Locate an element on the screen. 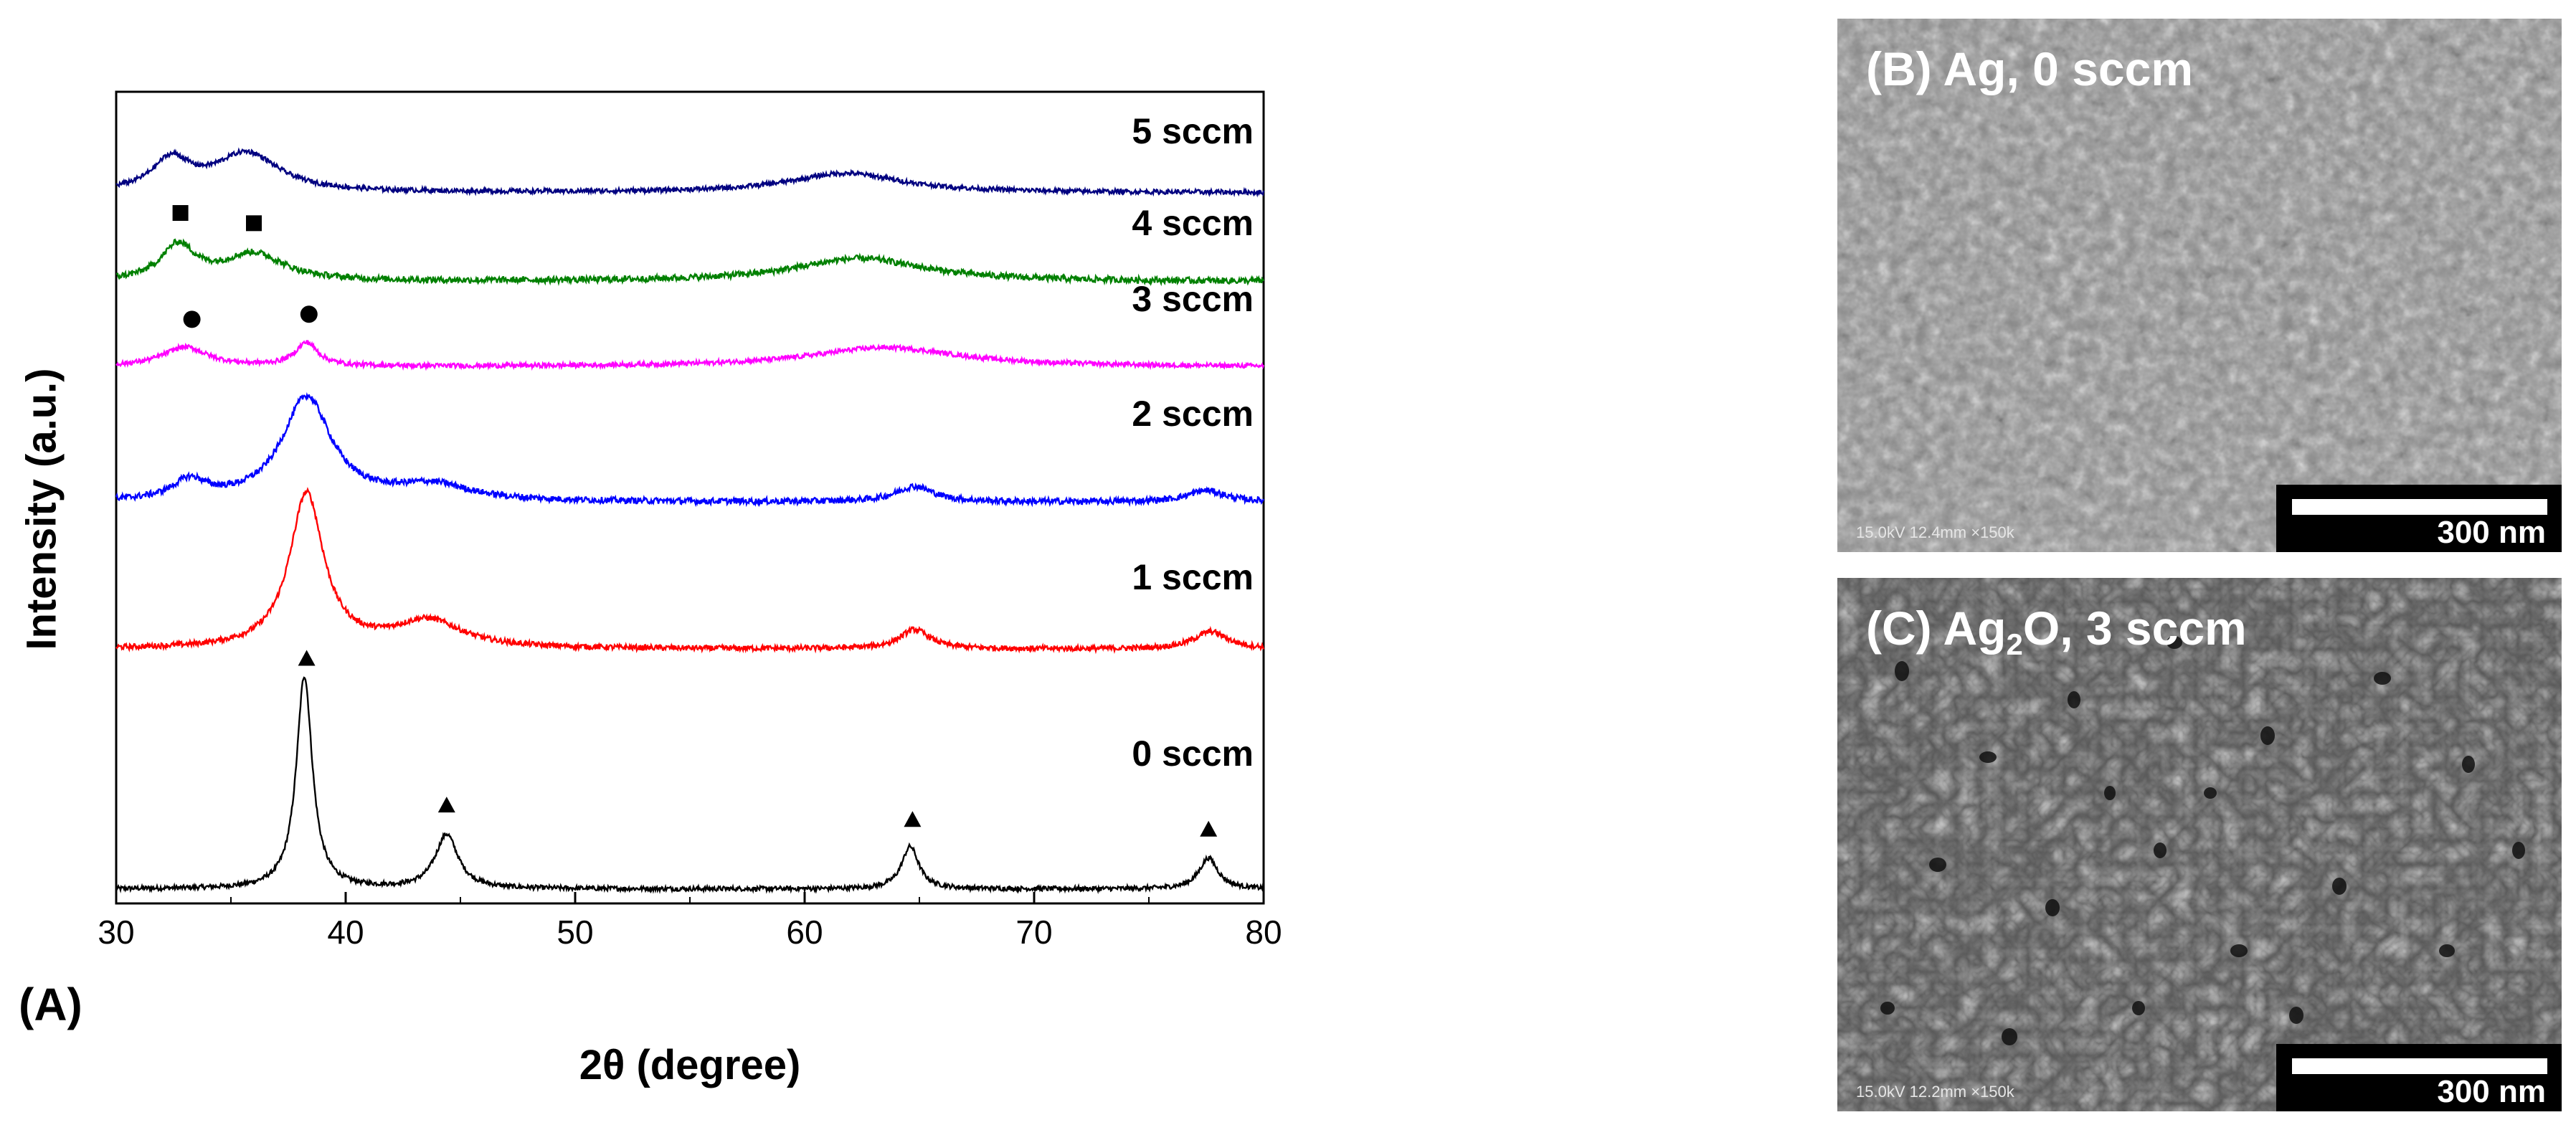 Image resolution: width=2576 pixels, height=1130 pixels. series-line-0-sccm is located at coordinates (690, 785).